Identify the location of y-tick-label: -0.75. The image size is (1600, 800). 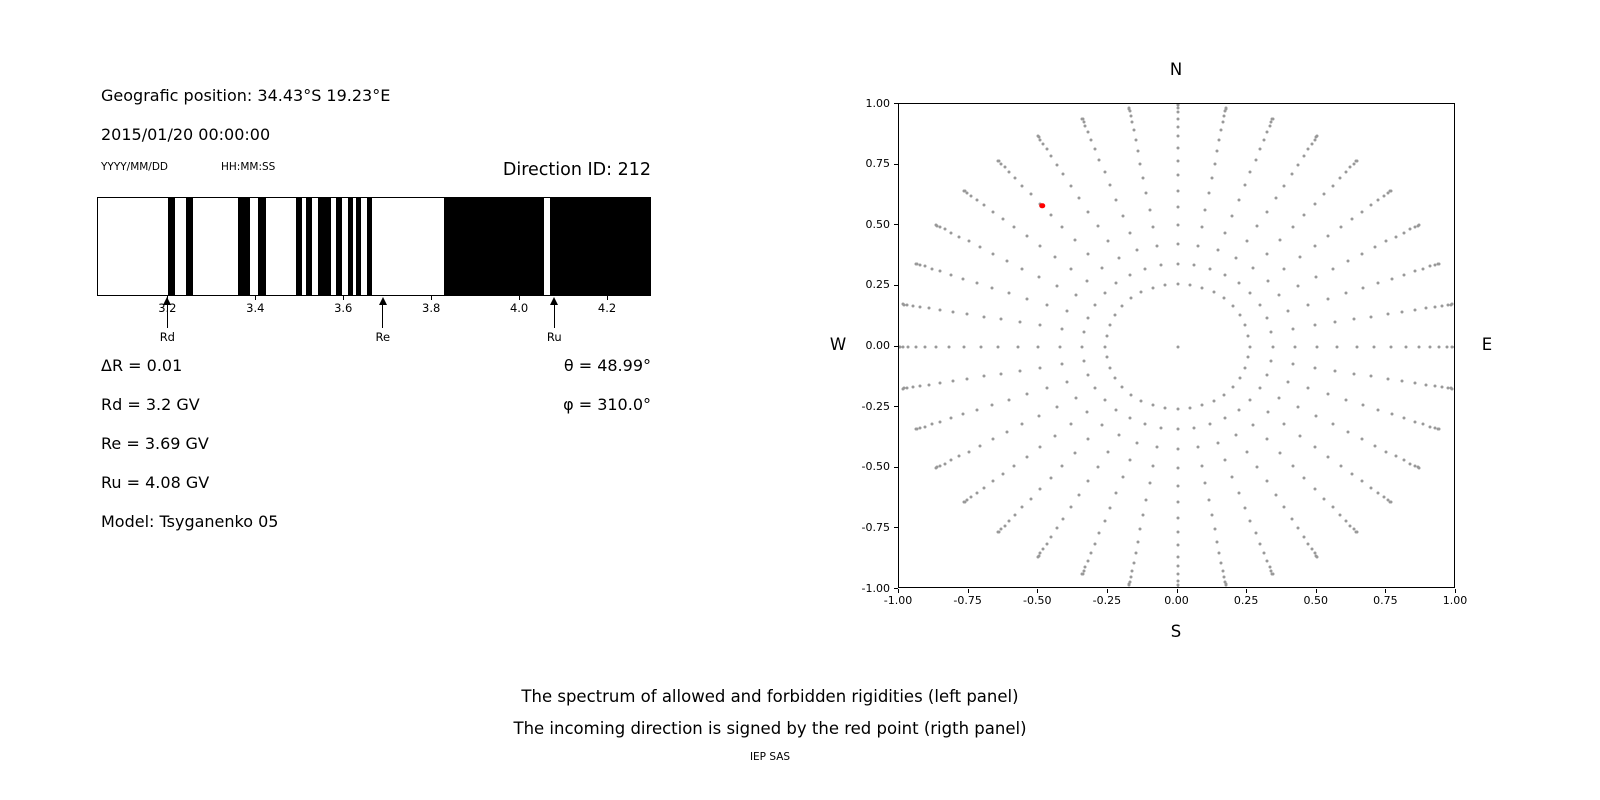
(875, 527).